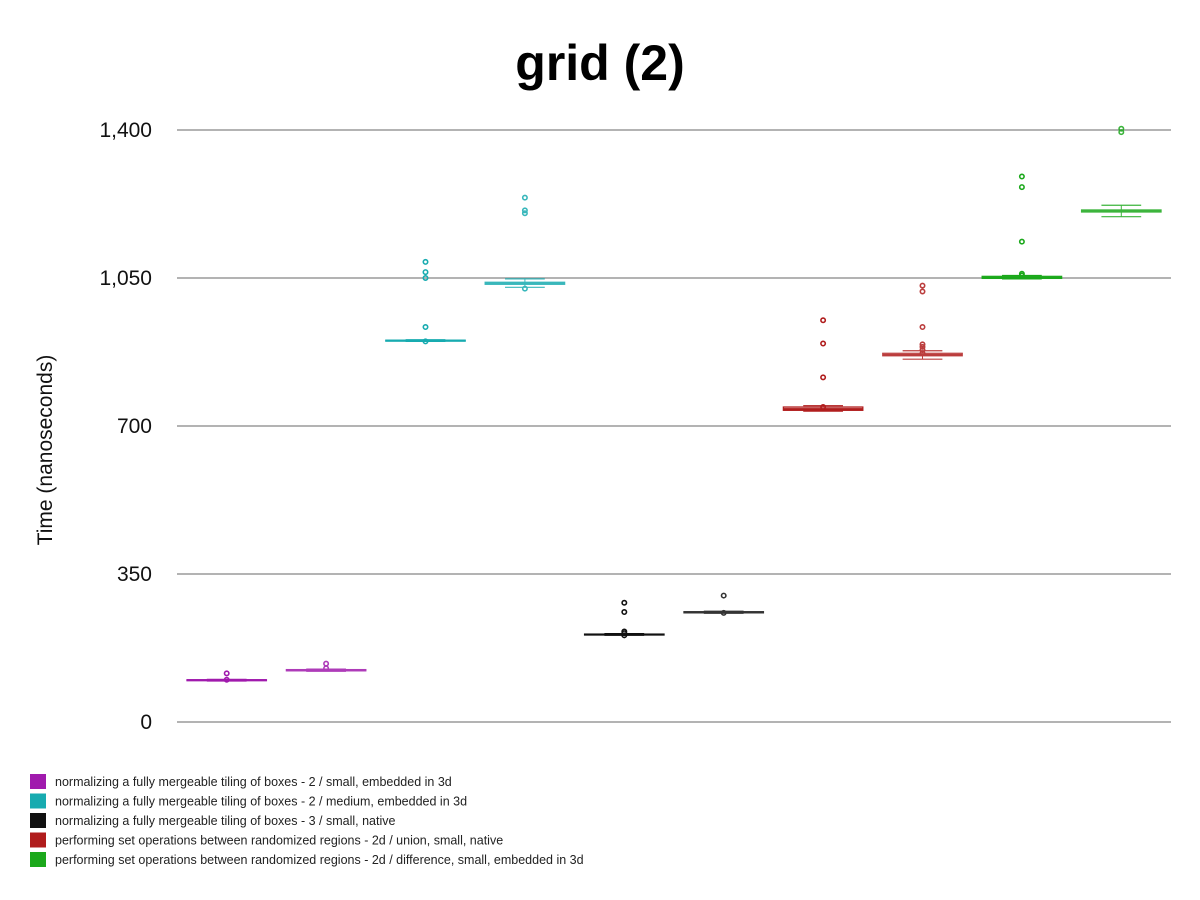  Describe the element at coordinates (599, 63) in the screenshot. I see `chart-title: grid (2)` at that location.